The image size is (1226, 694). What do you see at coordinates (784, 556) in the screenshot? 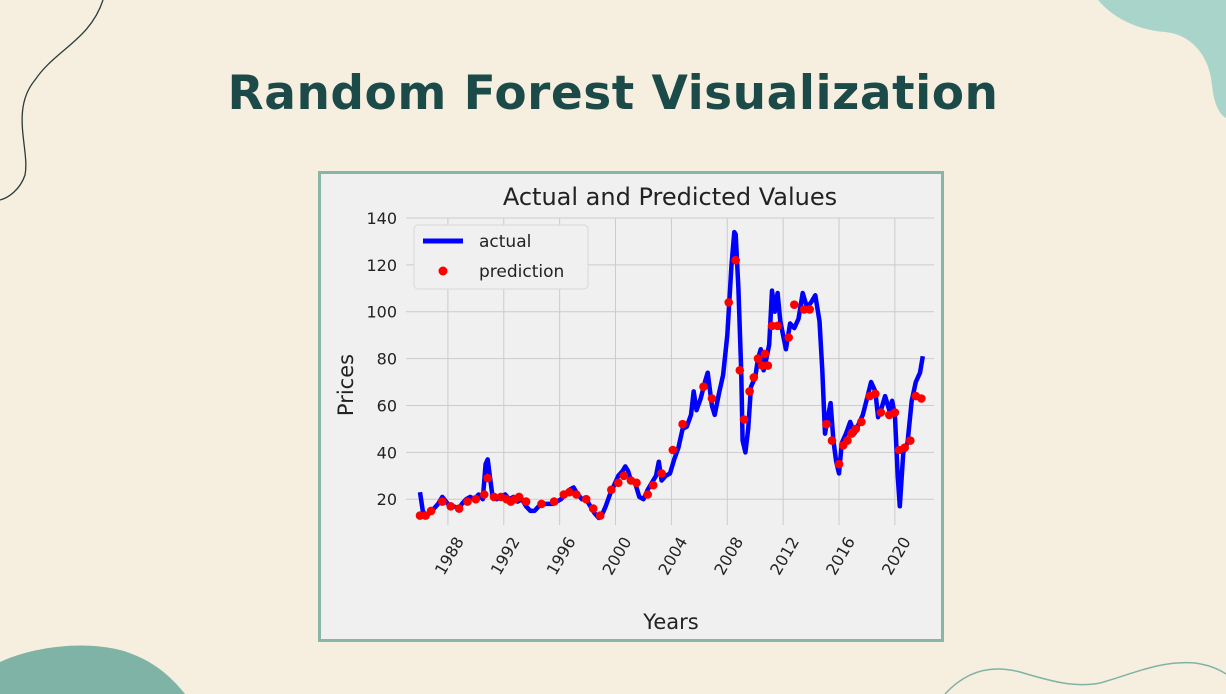
I see `x-tick-label: 2012` at bounding box center [784, 556].